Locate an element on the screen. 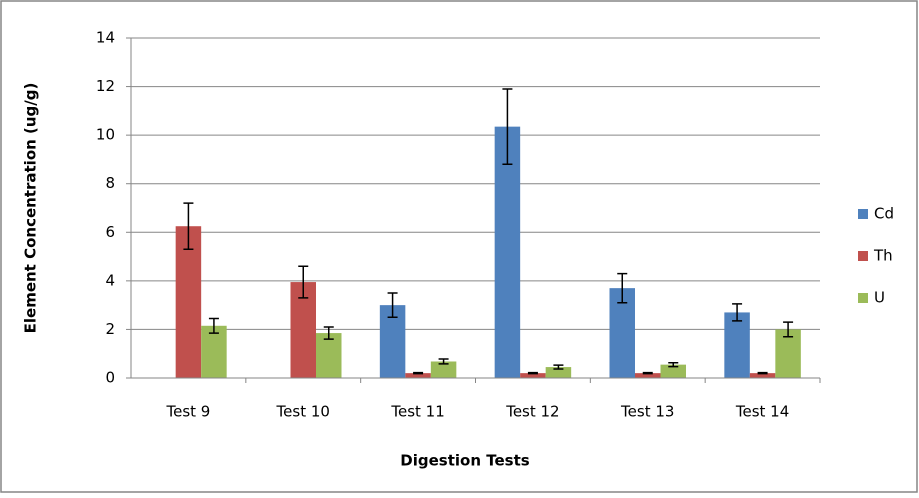 The image size is (919, 498). legend-label: U is located at coordinates (879, 298).